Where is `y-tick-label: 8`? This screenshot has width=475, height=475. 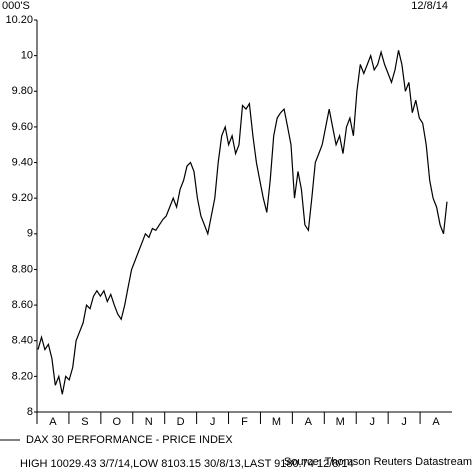 y-tick-label: 8 is located at coordinates (30, 412).